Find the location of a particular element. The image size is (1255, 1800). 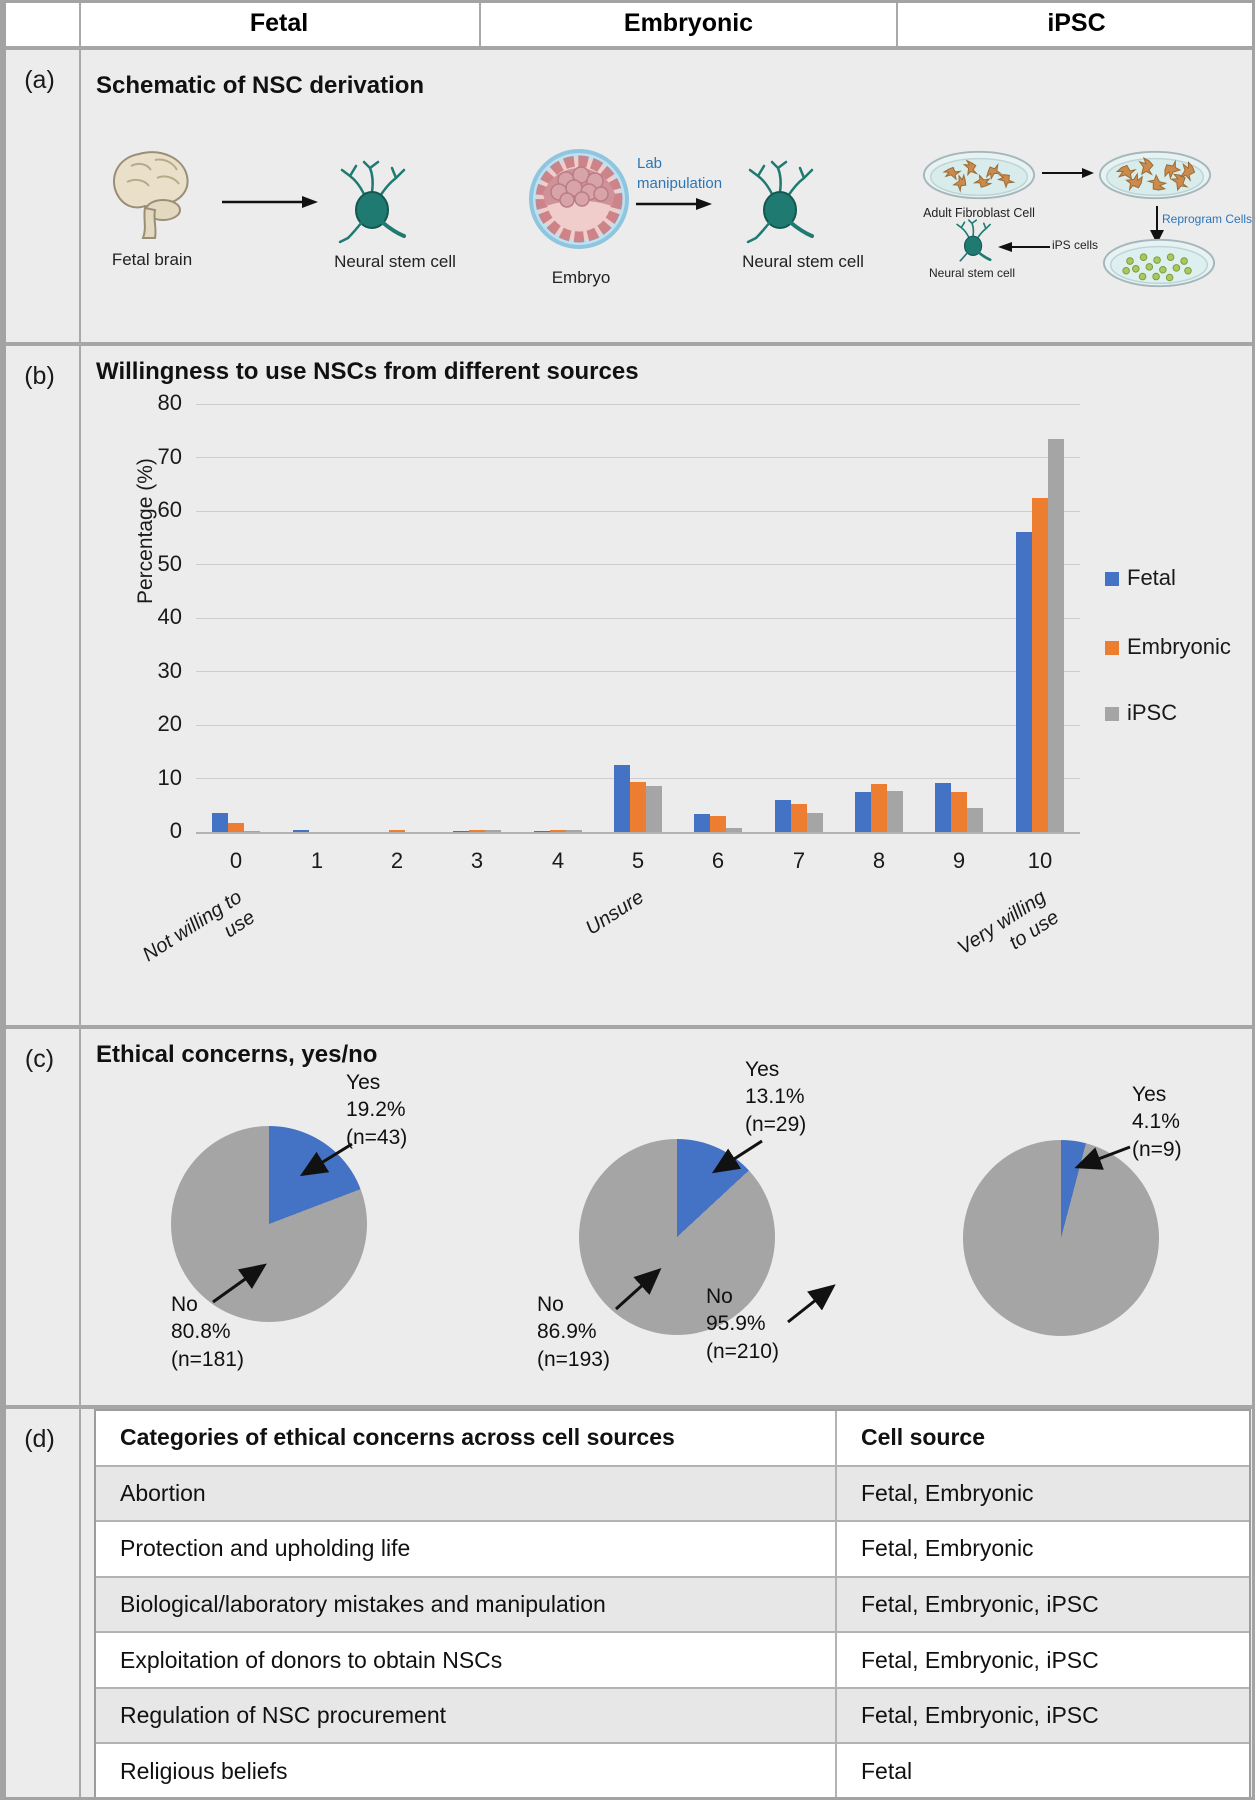

ipsc-nsc-label: Neural stem cell is located at coordinates (972, 273).